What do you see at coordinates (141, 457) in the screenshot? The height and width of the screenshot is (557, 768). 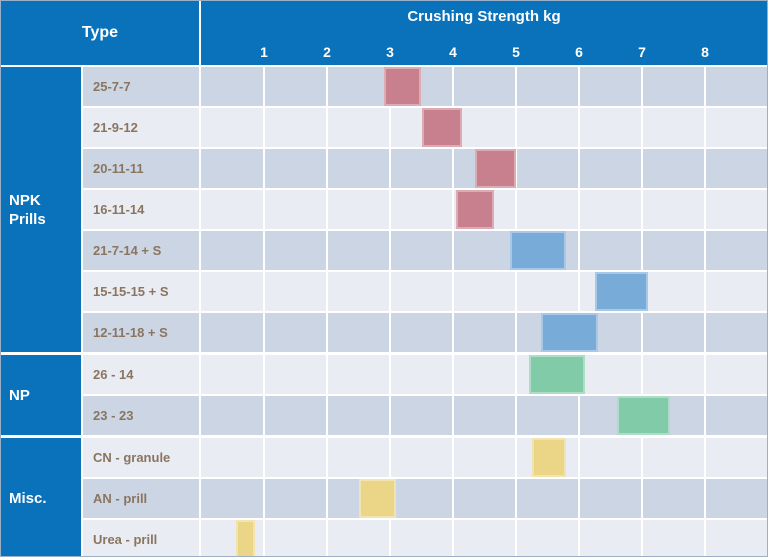 I see `row-label: CN - granule` at bounding box center [141, 457].